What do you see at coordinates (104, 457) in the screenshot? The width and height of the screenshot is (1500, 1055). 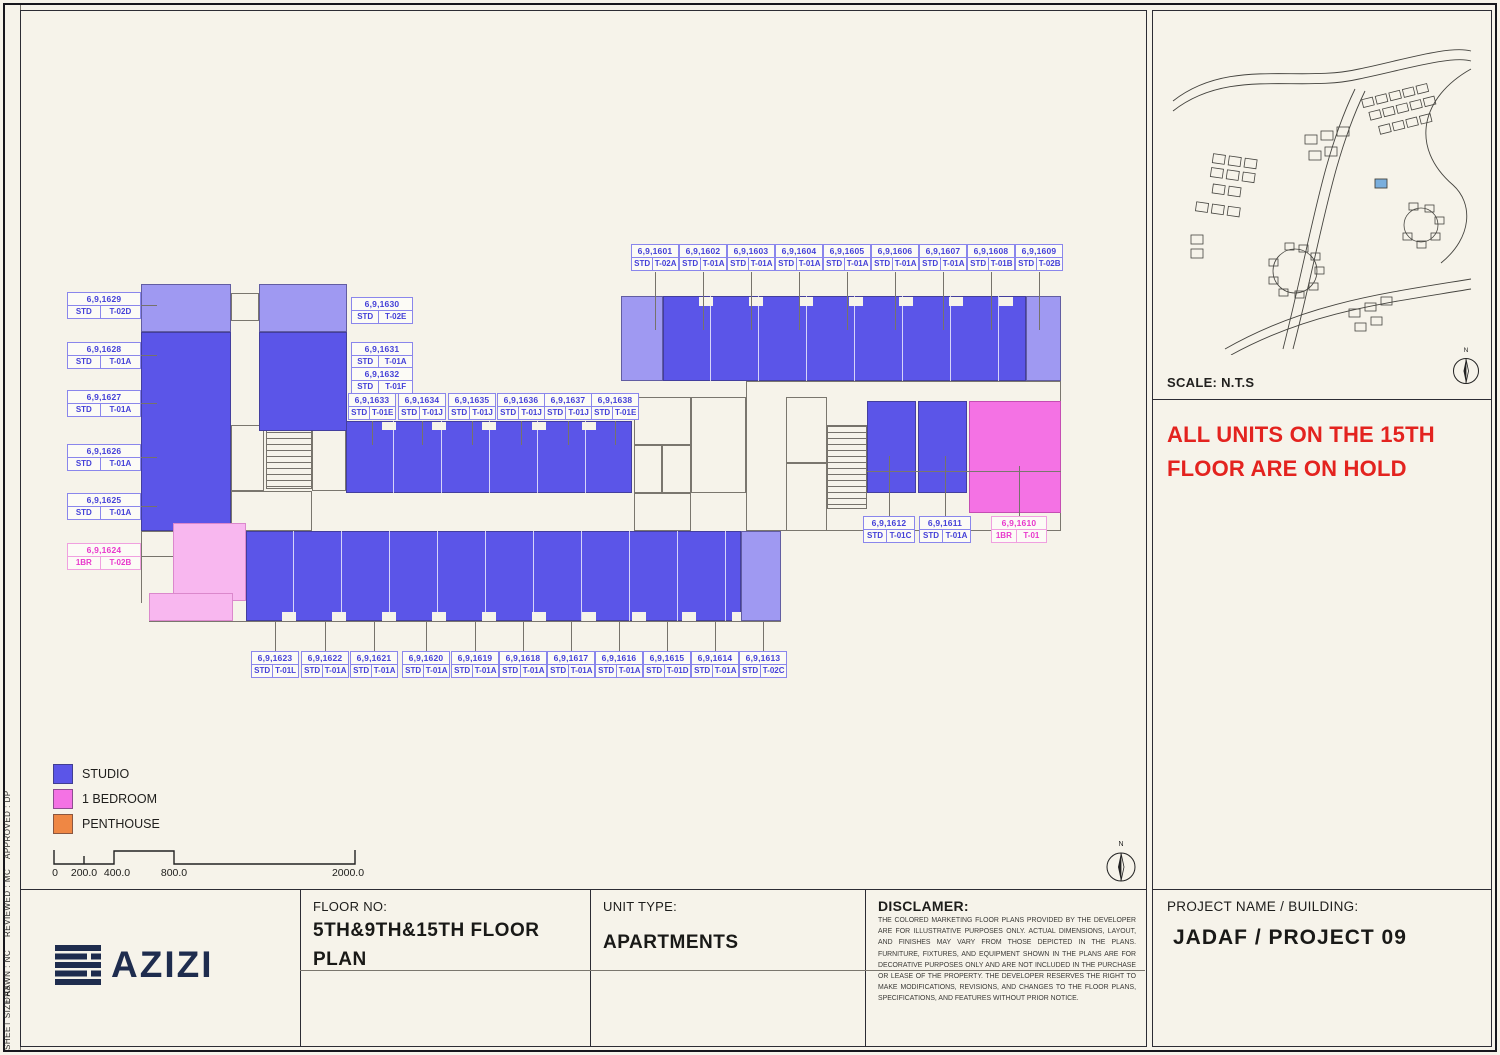 I see `unit-label: 6,9,1626 STD T-01A` at bounding box center [104, 457].